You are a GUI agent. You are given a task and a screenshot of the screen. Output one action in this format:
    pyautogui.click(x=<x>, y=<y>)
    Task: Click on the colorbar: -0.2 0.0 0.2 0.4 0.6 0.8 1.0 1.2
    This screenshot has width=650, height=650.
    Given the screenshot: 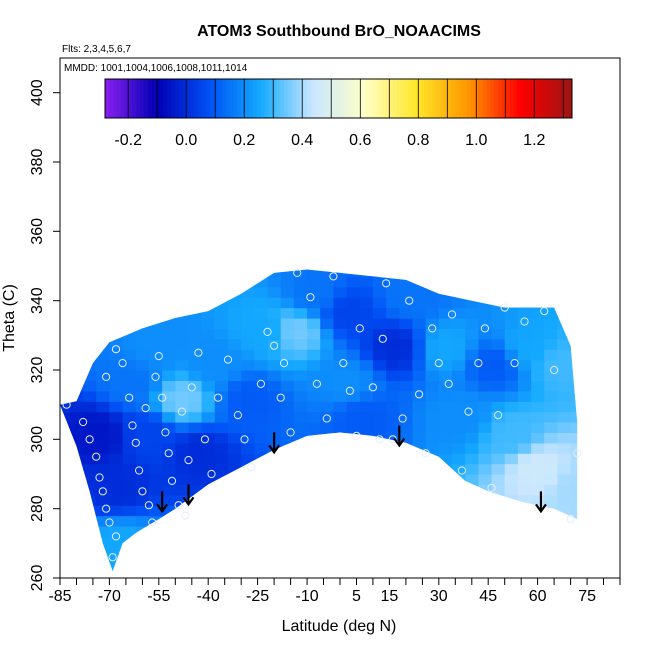 What is the action you would take?
    pyautogui.click(x=338, y=113)
    